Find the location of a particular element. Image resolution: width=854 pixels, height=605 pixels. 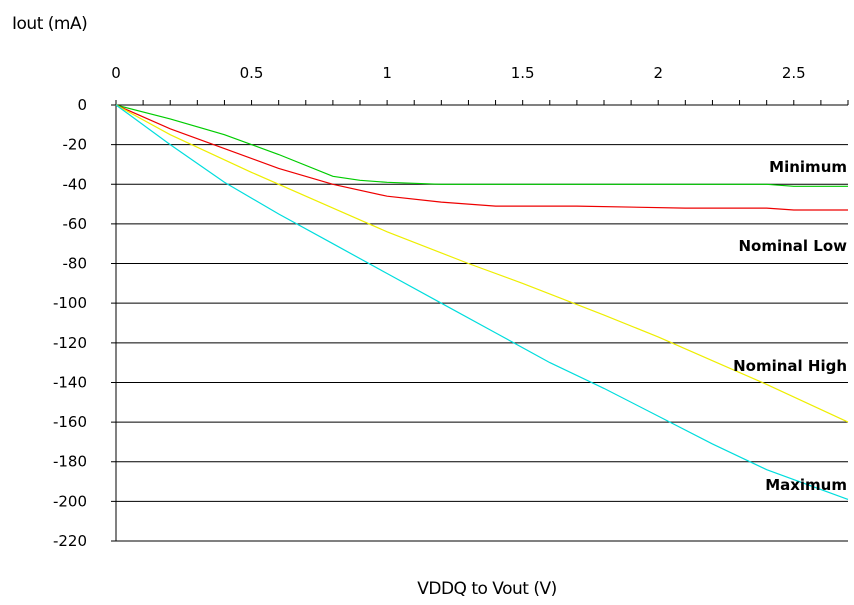

series-label: Minimum is located at coordinates (808, 167).